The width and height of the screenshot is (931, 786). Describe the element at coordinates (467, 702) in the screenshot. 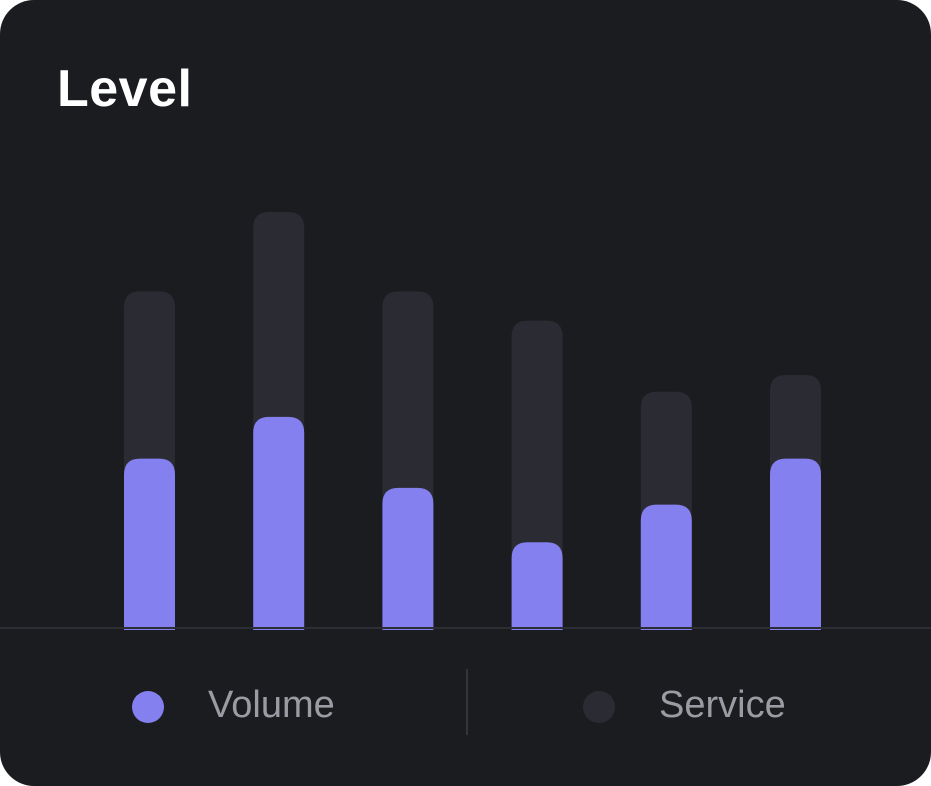

I see `legend-divider` at that location.